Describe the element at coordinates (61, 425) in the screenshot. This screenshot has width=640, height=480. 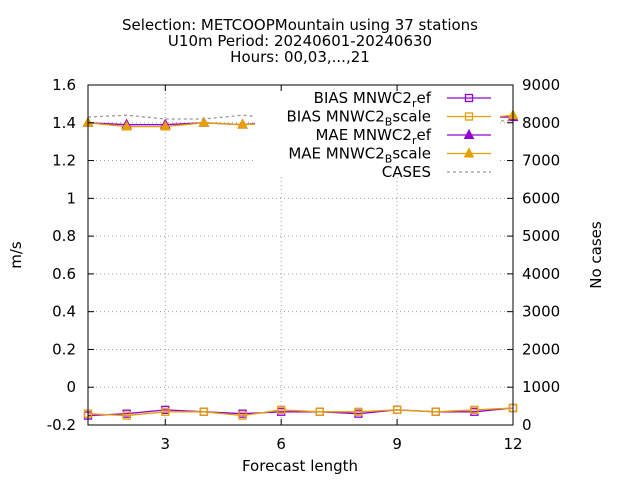
I see `y-tick-label: -0.2` at that location.